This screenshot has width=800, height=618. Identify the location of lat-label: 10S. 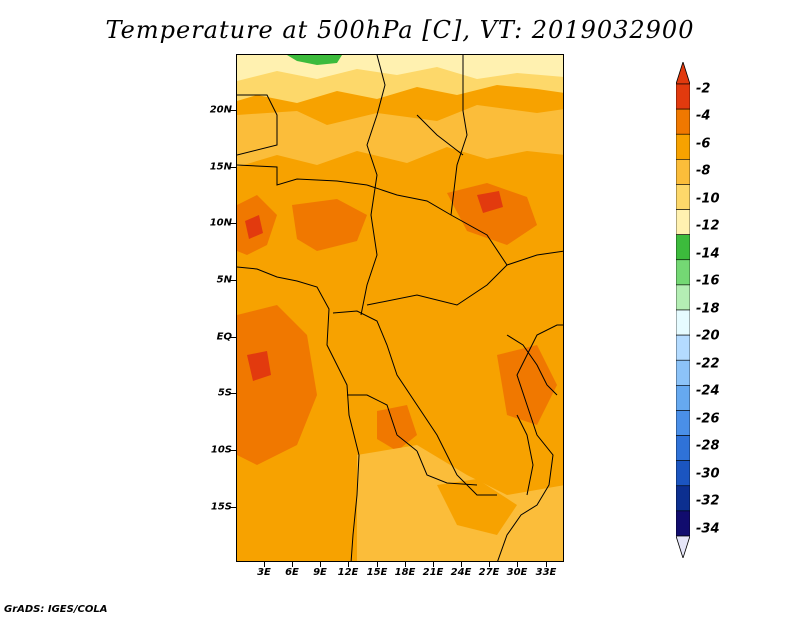
(221, 450).